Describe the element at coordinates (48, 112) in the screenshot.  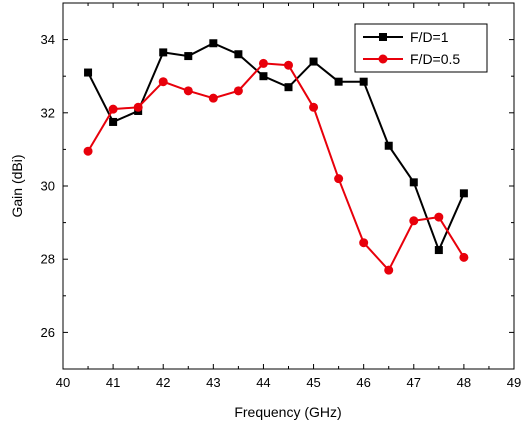
I see `y-tick-label: 32` at that location.